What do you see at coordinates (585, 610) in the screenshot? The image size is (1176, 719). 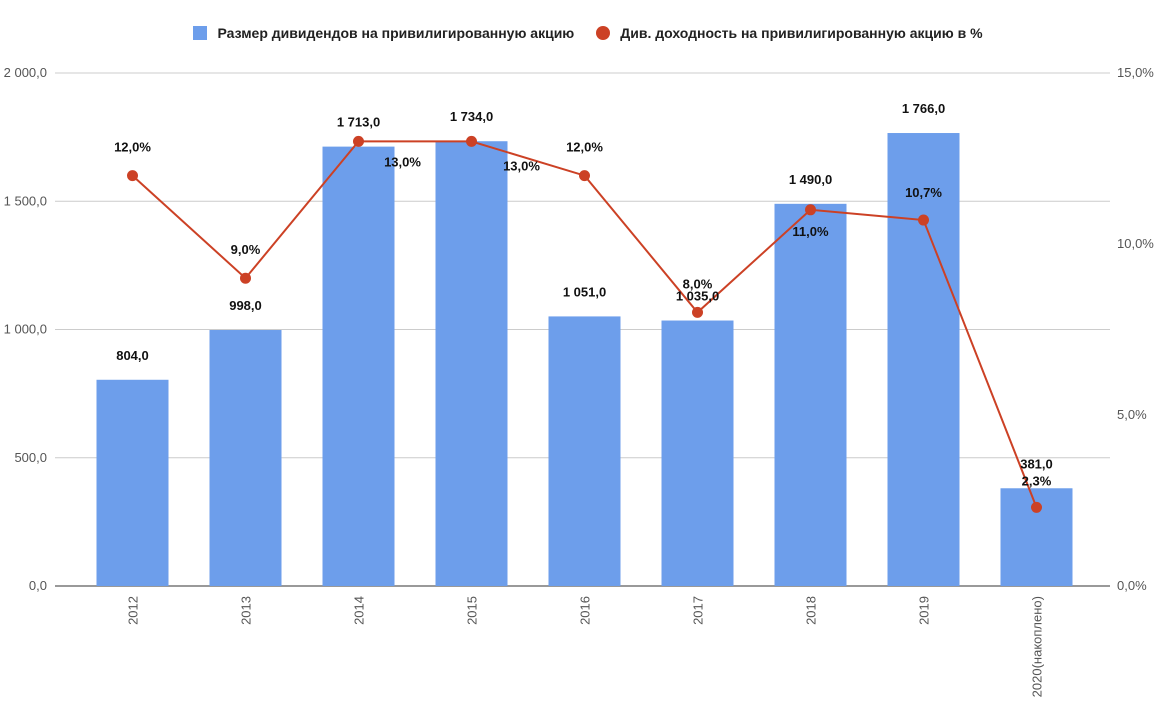 I see `x-tick-label: 2016` at bounding box center [585, 610].